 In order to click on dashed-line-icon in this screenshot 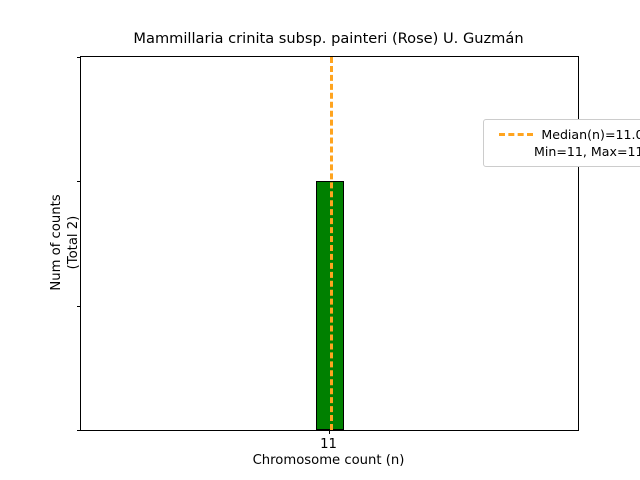, I will do `click(516, 134)`.